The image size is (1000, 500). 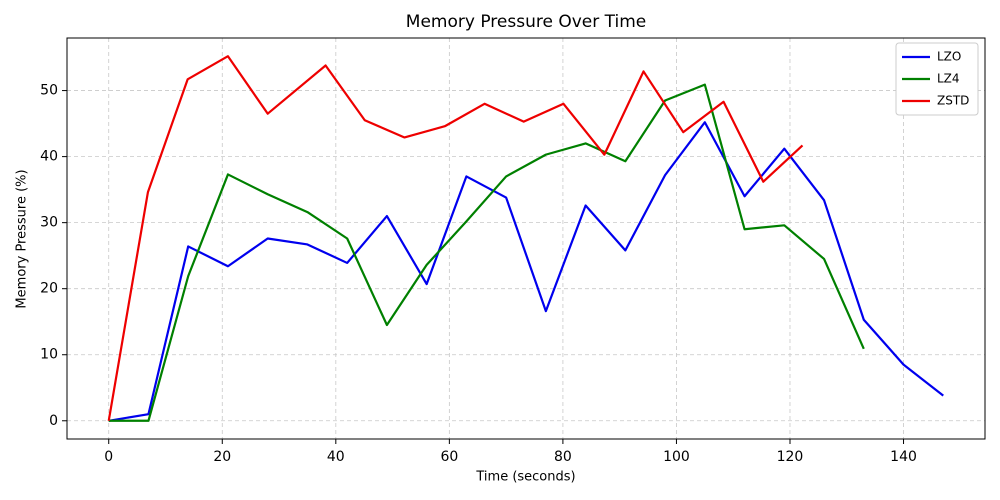 I want to click on x-tick-label: 40, so click(x=336, y=457).